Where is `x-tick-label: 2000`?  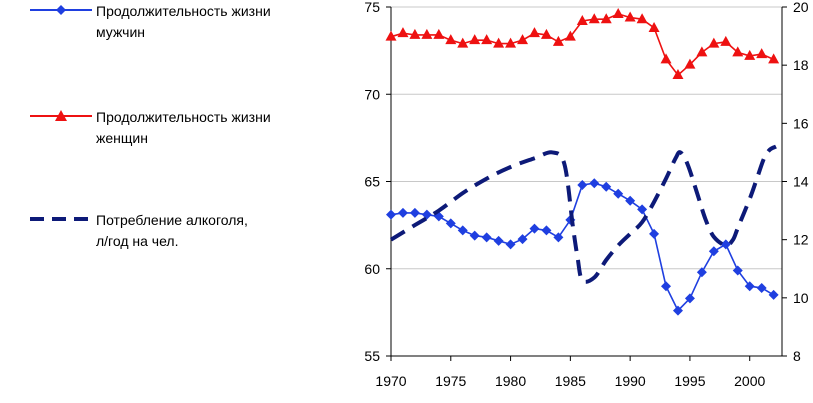
x-tick-label: 2000 is located at coordinates (749, 381).